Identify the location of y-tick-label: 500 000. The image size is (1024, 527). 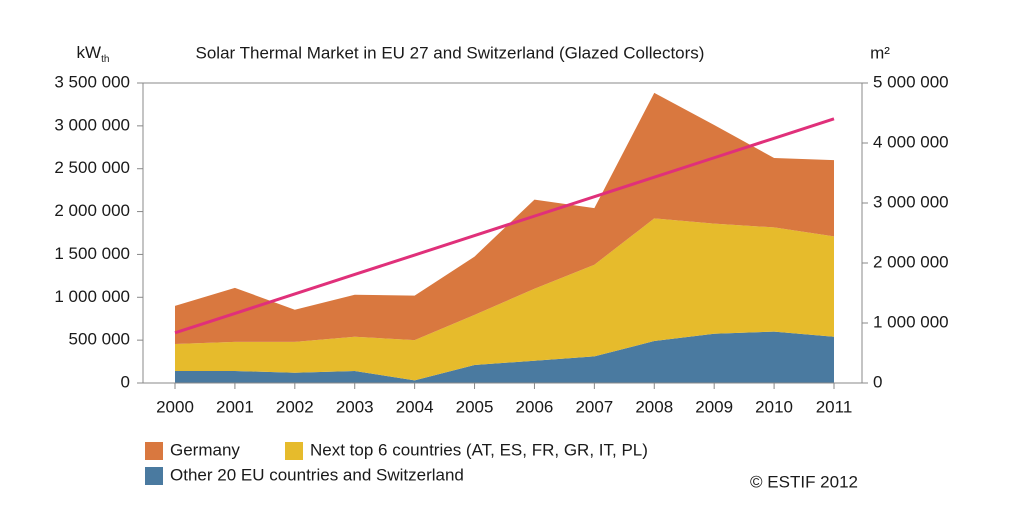
(99, 339).